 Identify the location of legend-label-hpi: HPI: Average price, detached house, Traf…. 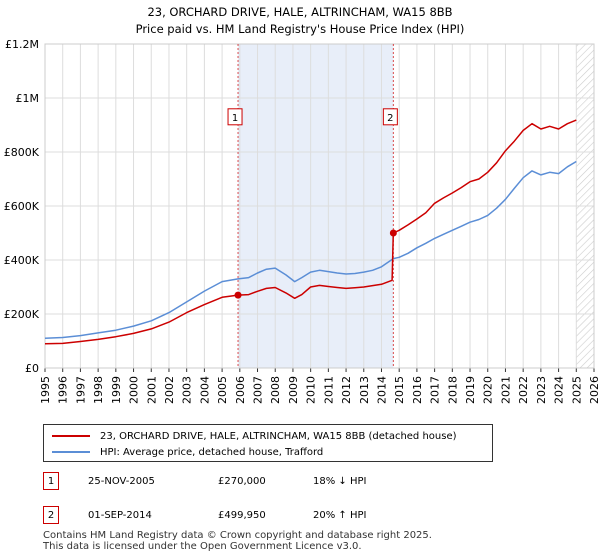
(212, 452).